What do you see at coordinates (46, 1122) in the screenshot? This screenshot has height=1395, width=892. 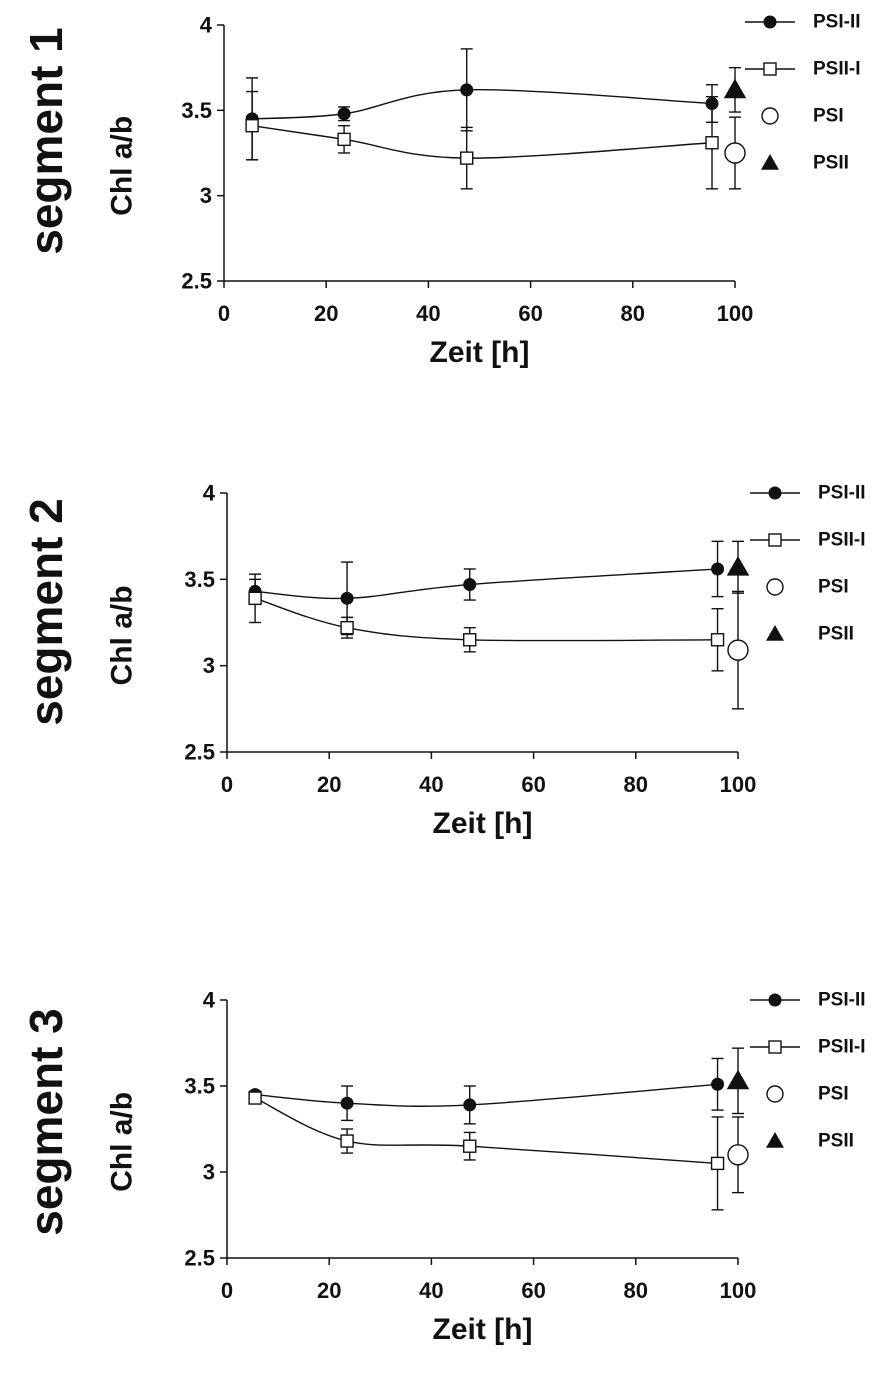 I see `segment-label: segment 3` at bounding box center [46, 1122].